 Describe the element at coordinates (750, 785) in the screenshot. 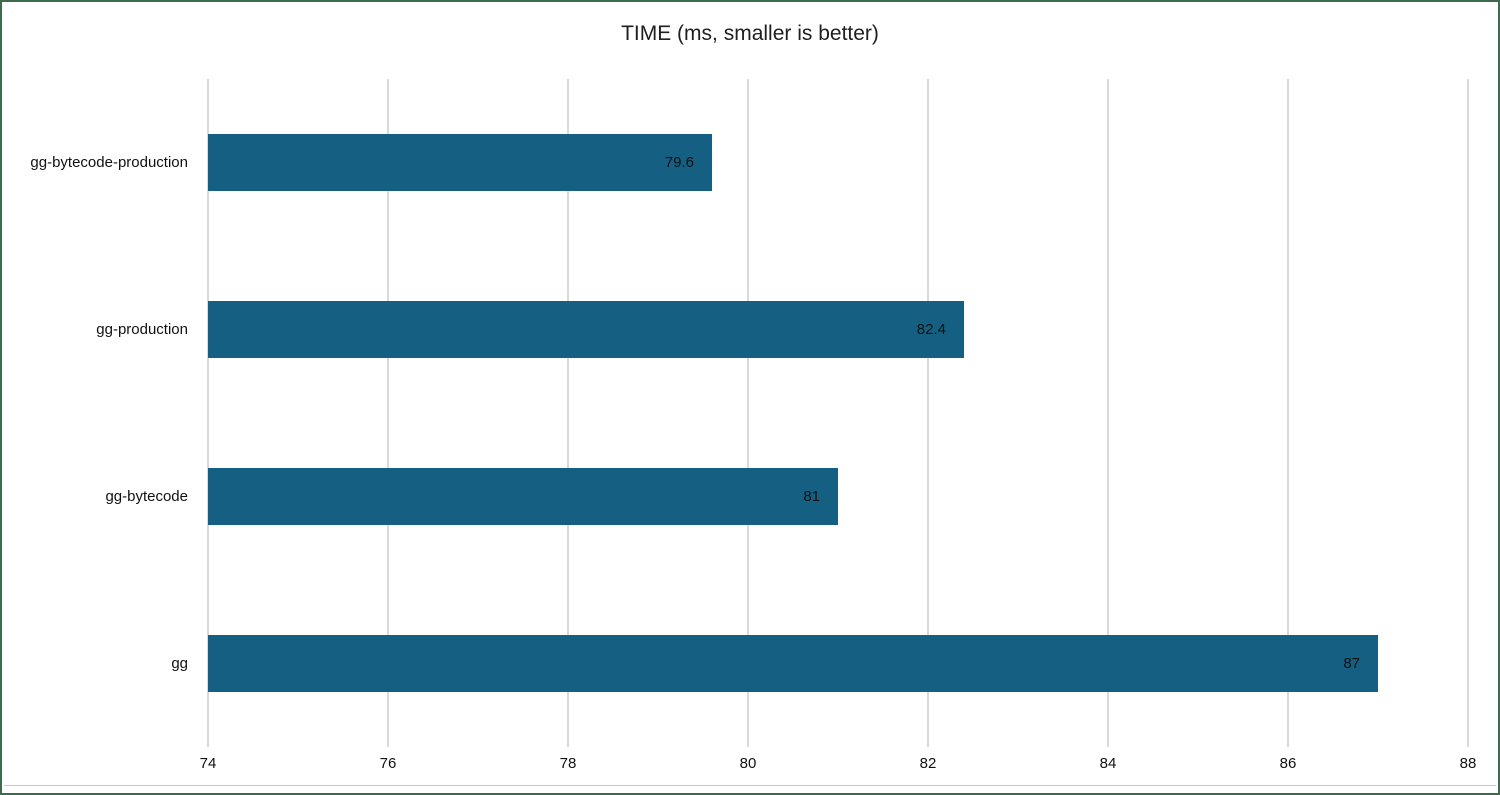

I see `chart-frame-bottom-edge` at that location.